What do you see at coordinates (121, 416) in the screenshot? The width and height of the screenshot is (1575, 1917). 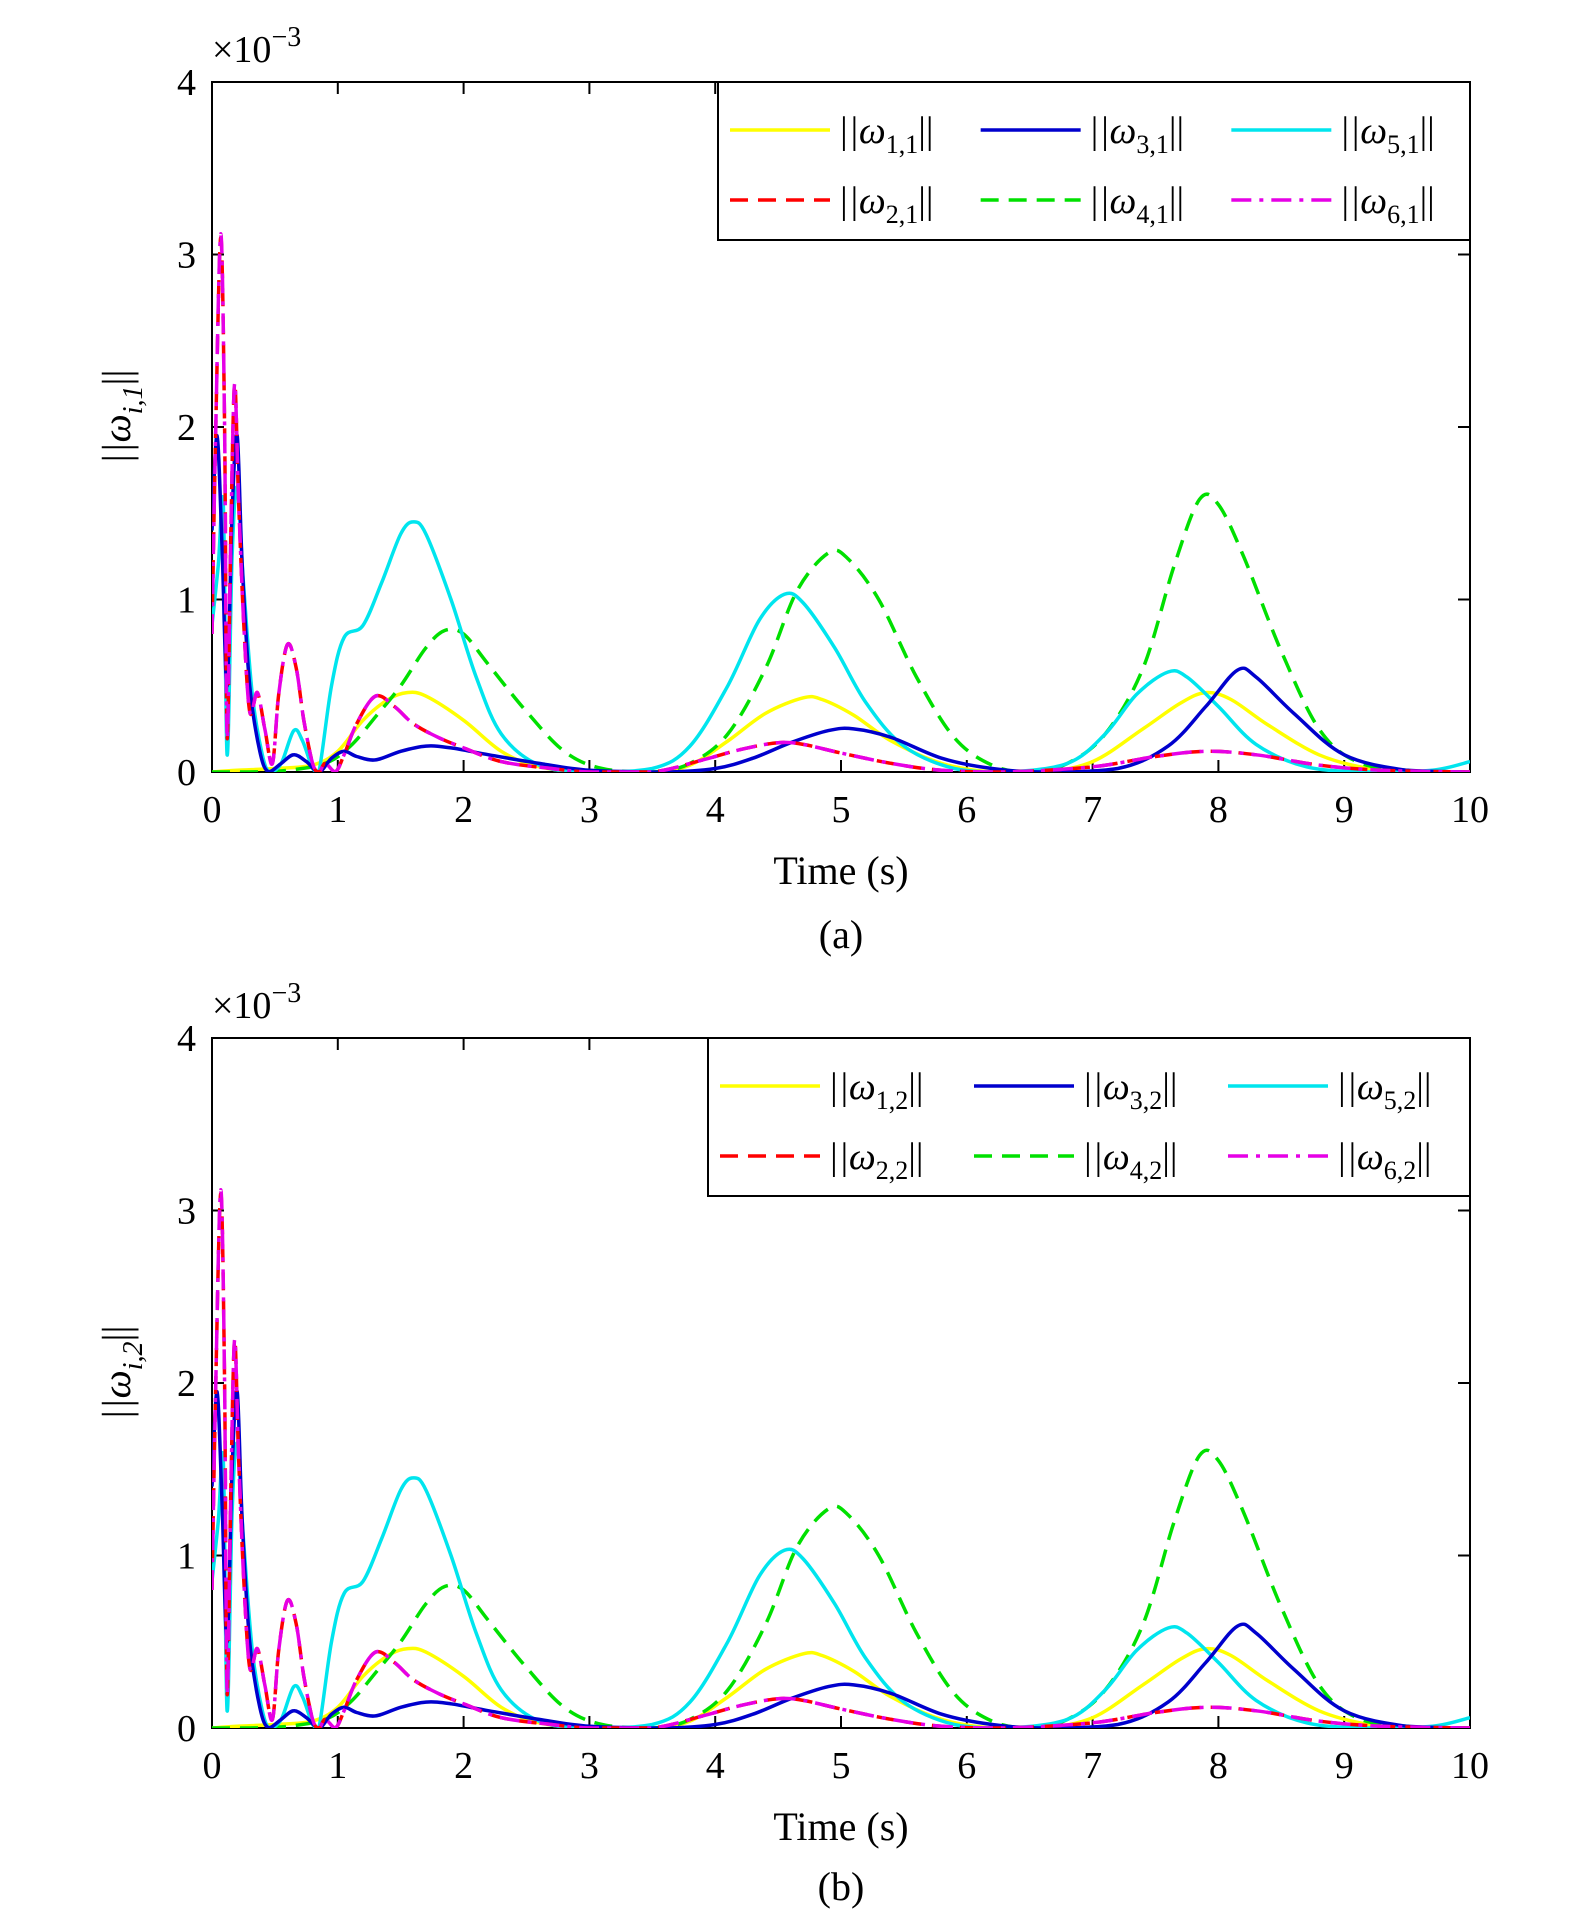 I see `y-axis-title: ||ωi,1||` at bounding box center [121, 416].